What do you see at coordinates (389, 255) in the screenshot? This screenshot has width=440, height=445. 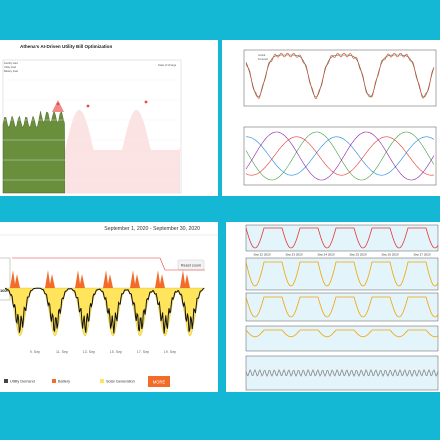 I see `x-tick-label: Sep 26 2020` at bounding box center [389, 255].